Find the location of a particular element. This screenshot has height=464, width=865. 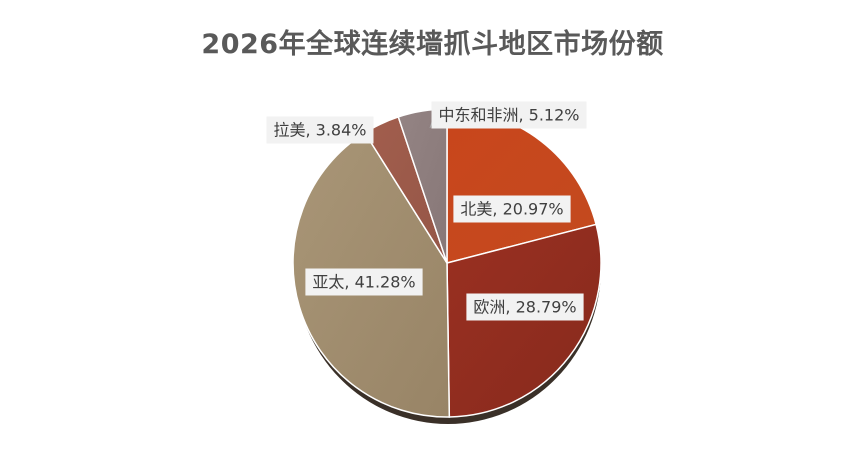

data-label: 欧洲, 28.79% is located at coordinates (525, 307).